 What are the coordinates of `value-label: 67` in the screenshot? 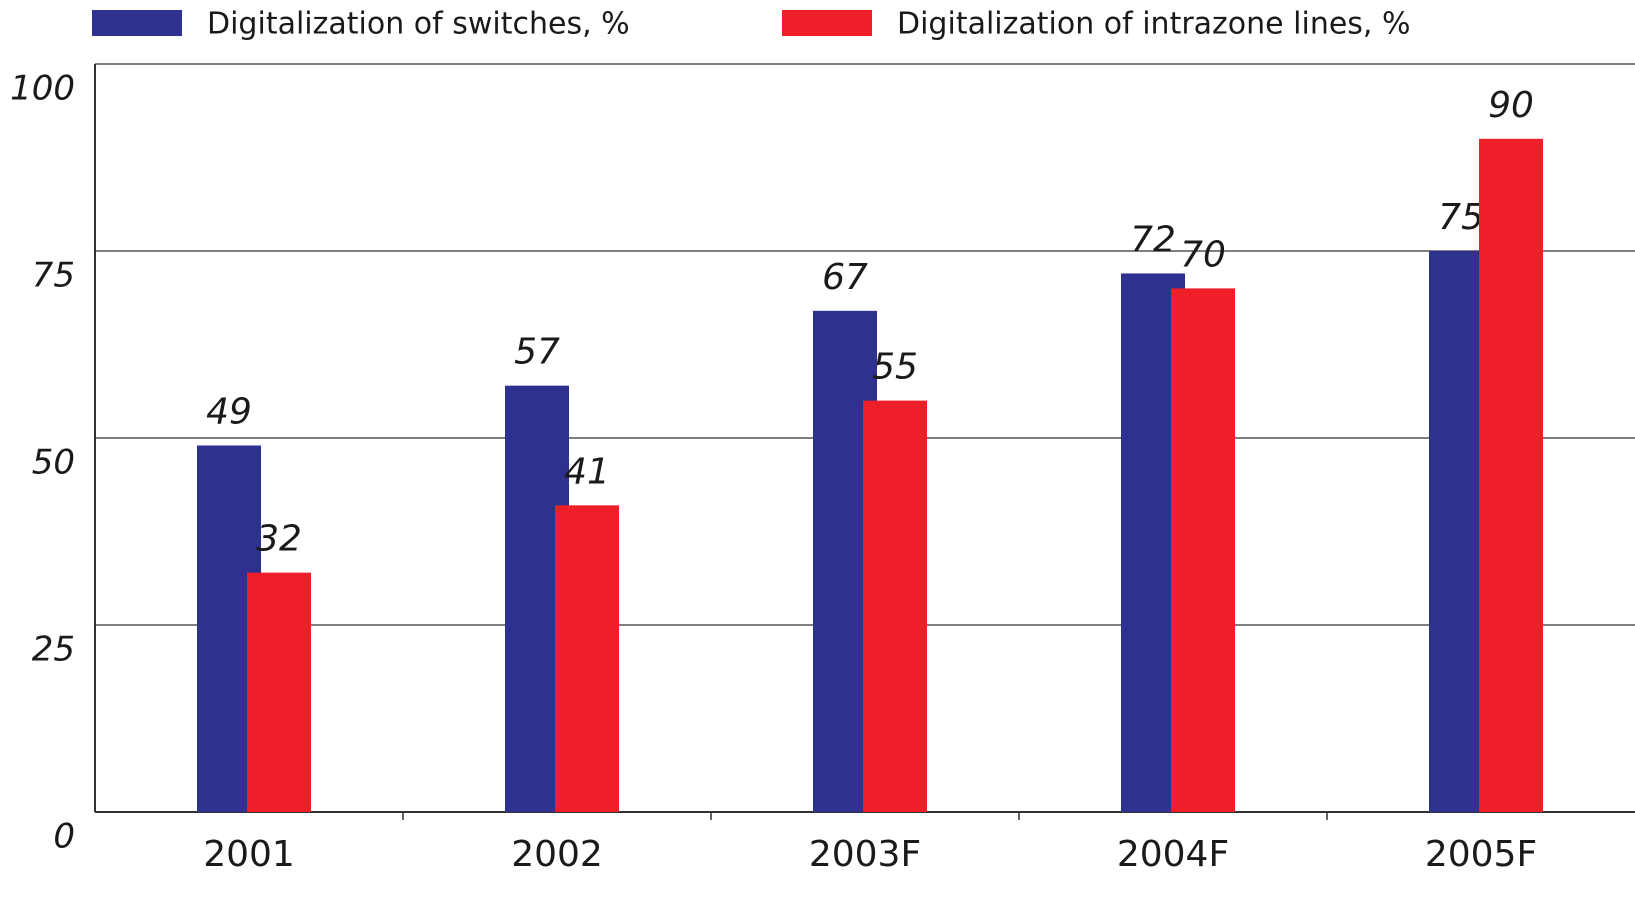 It's located at (845, 277).